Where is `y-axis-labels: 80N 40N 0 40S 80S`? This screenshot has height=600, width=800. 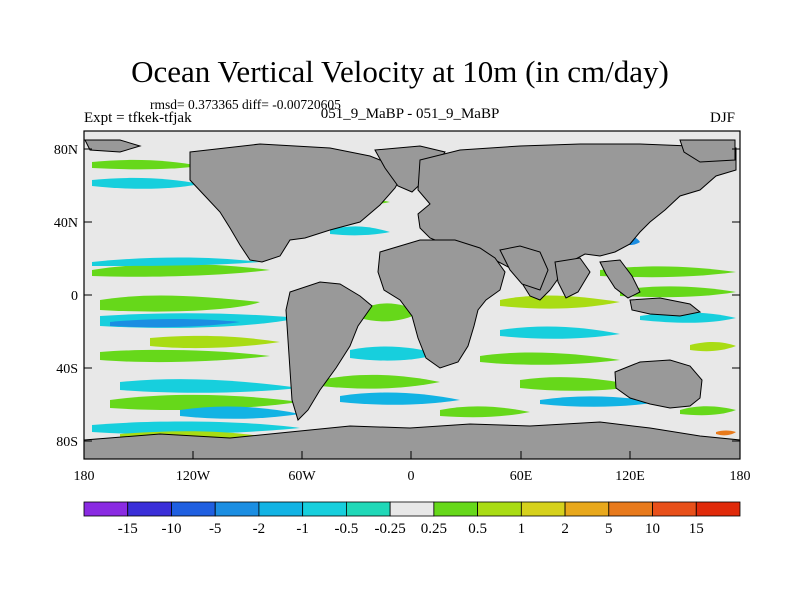
y-axis-labels: 80N 40N 0 40S 80S is located at coordinates (66, 296).